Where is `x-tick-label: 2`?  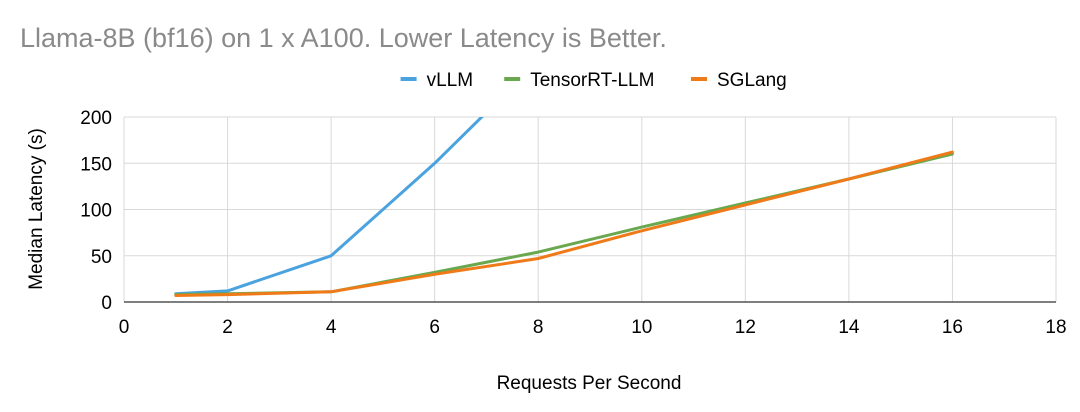 x-tick-label: 2 is located at coordinates (227, 327).